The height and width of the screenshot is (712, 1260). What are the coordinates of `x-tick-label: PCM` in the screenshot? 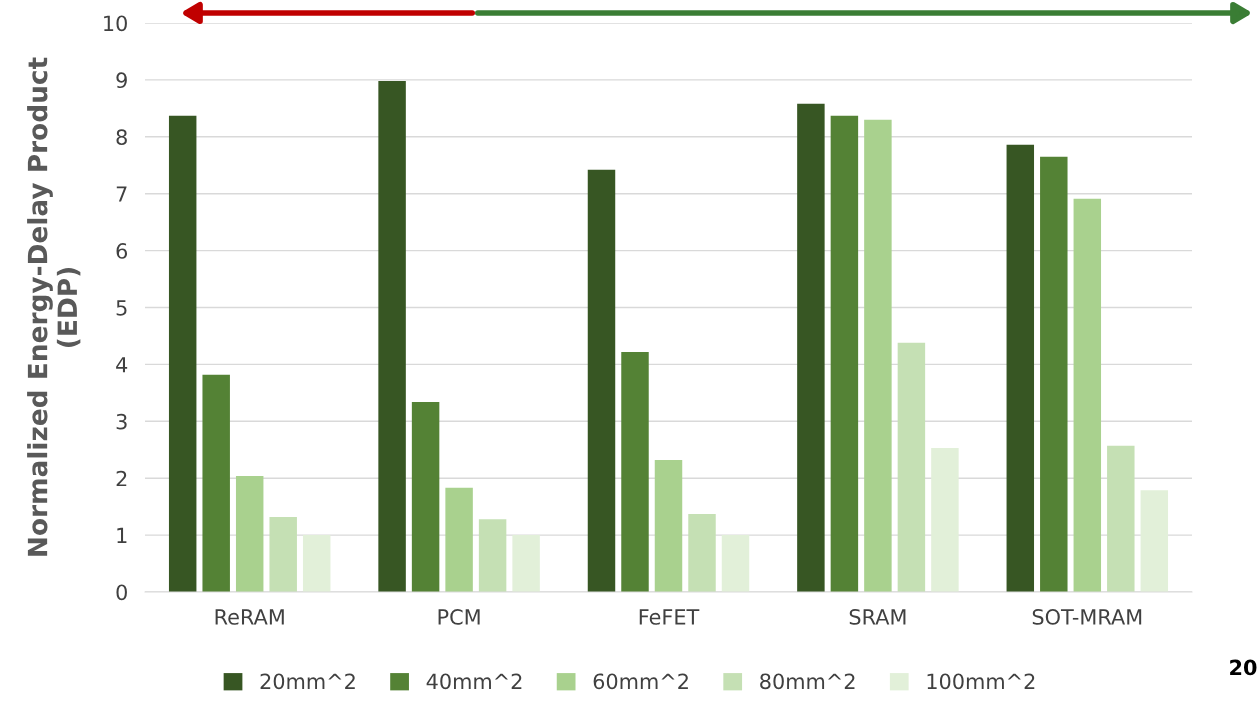 It's located at (459, 617).